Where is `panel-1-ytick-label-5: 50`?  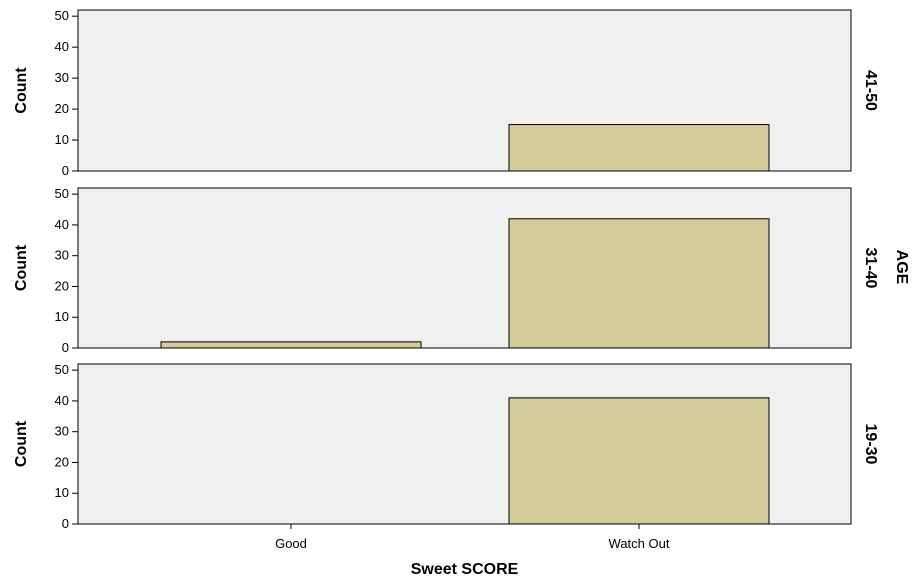 panel-1-ytick-label-5: 50 is located at coordinates (62, 193).